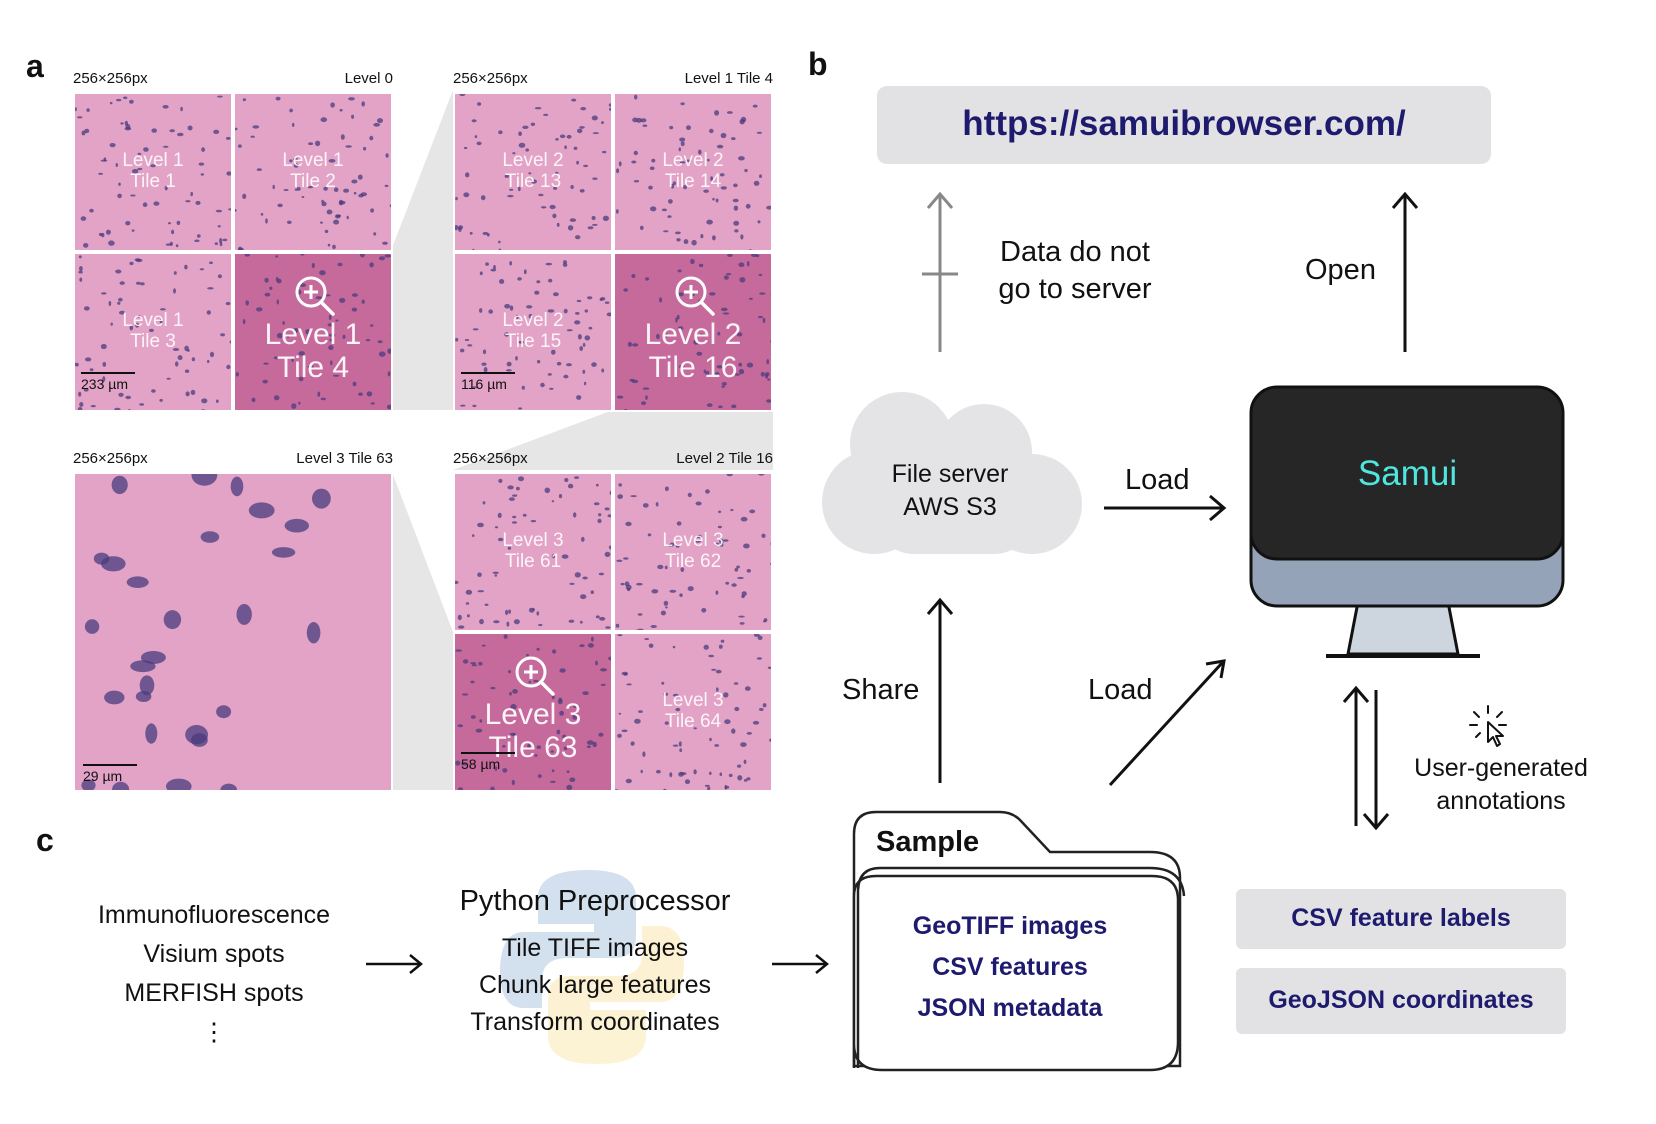 This screenshot has height=1124, width=1656. I want to click on zoom-tile-number: Tile 63, so click(533, 747).